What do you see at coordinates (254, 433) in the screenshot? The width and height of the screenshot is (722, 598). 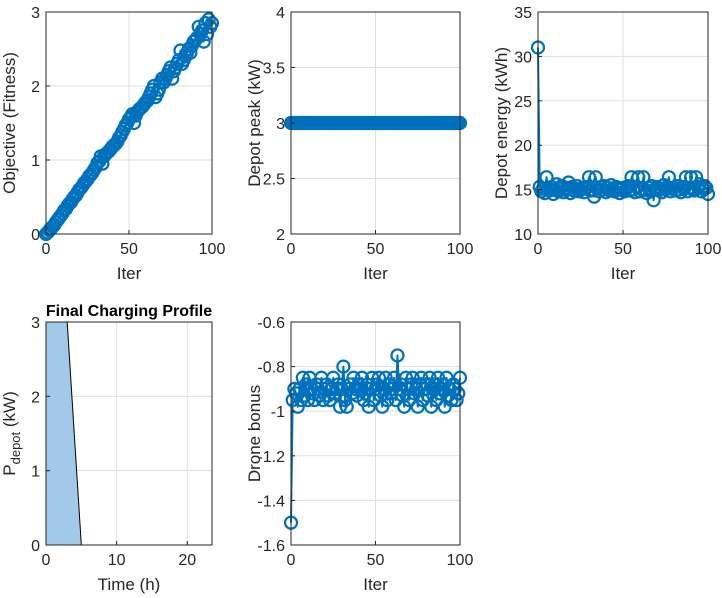 I see `y-axis-label: Drone bonus` at bounding box center [254, 433].